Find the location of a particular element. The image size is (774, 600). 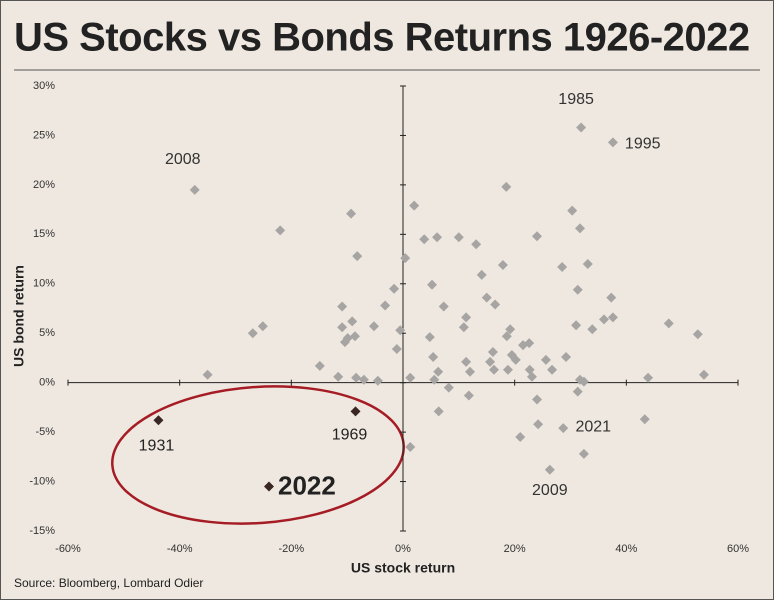

x-tick-label: 60% is located at coordinates (738, 549).